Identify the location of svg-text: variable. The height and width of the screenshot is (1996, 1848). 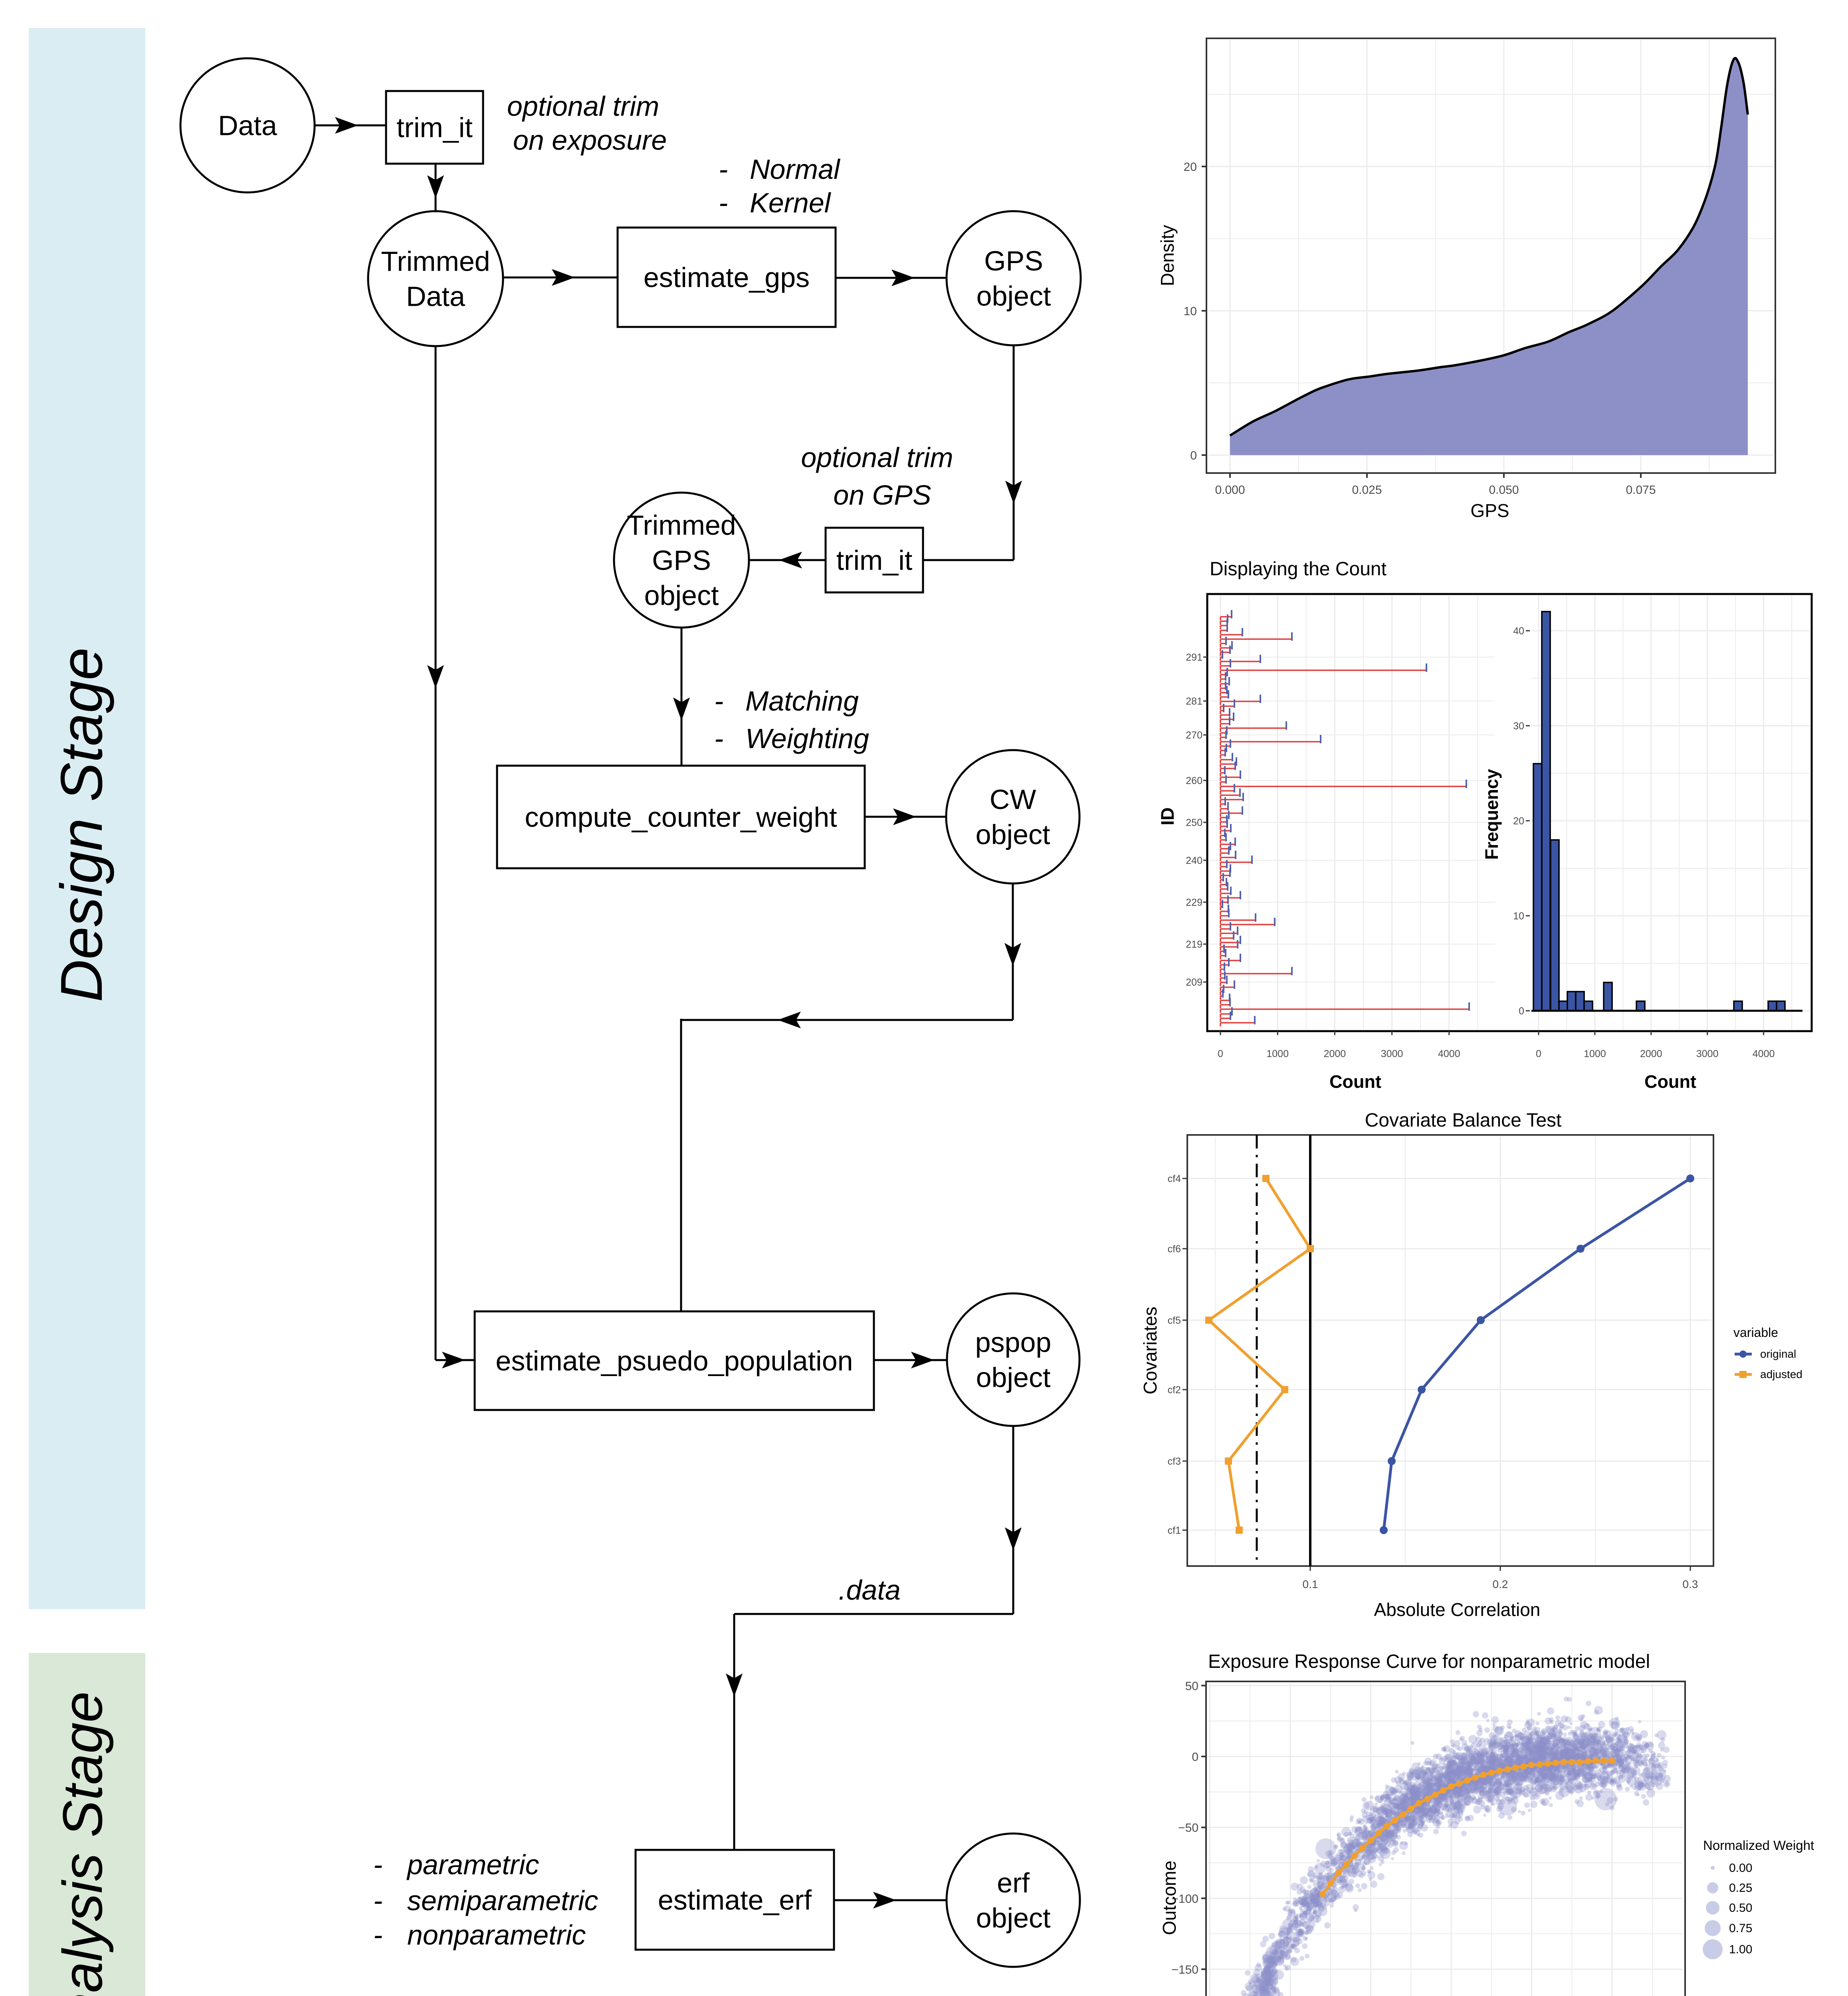
(1755, 1332).